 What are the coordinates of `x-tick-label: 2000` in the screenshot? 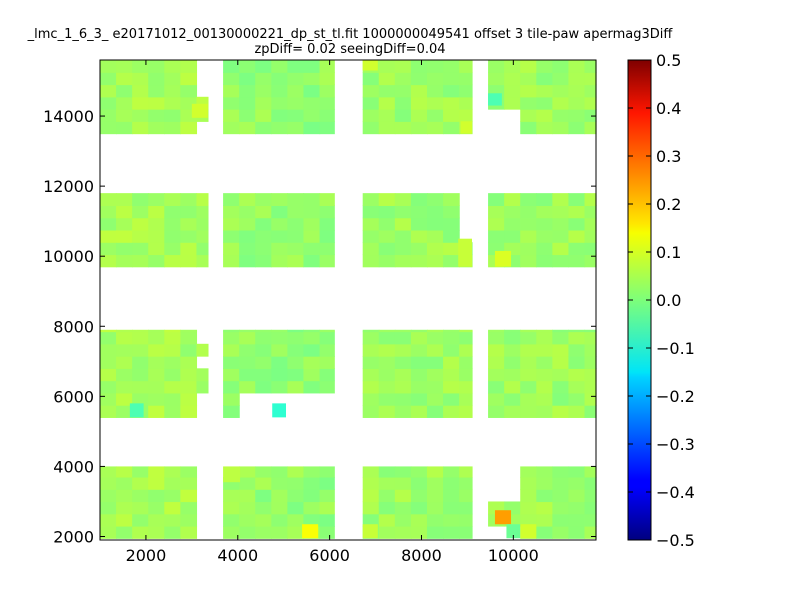 It's located at (146, 555).